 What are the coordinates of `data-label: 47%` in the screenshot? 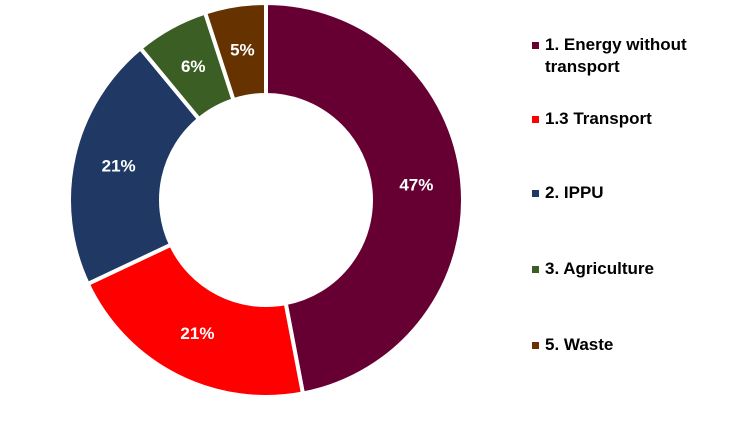 It's located at (416, 184).